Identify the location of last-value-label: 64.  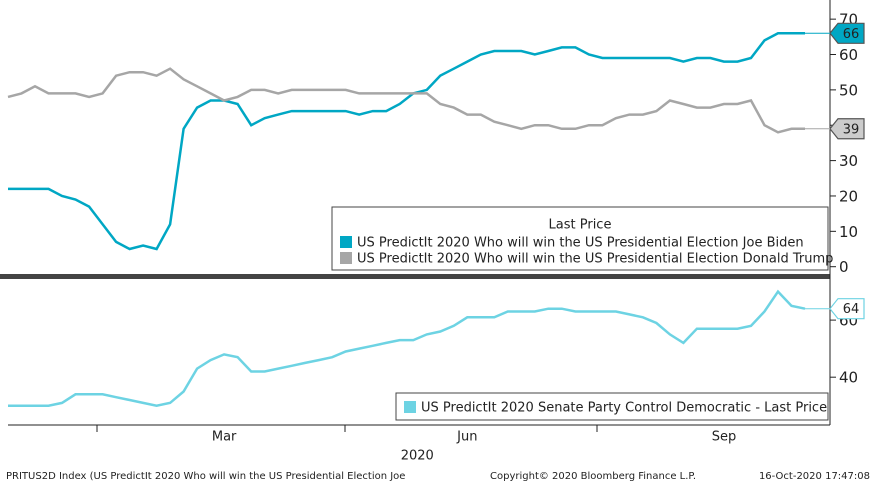
(851, 309).